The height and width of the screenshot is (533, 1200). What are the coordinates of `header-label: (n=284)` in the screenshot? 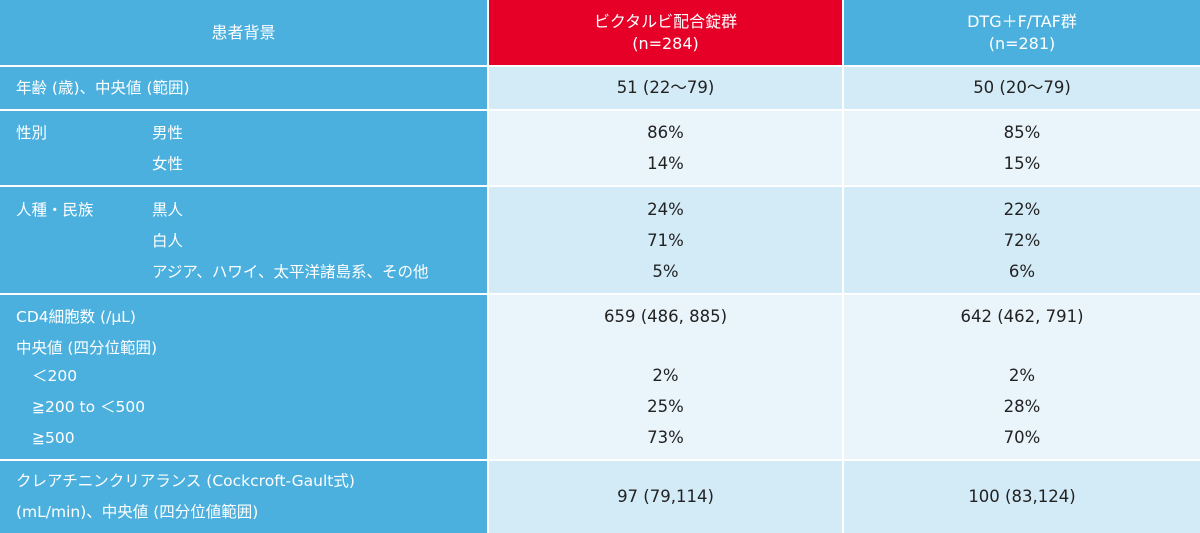 It's located at (665, 43).